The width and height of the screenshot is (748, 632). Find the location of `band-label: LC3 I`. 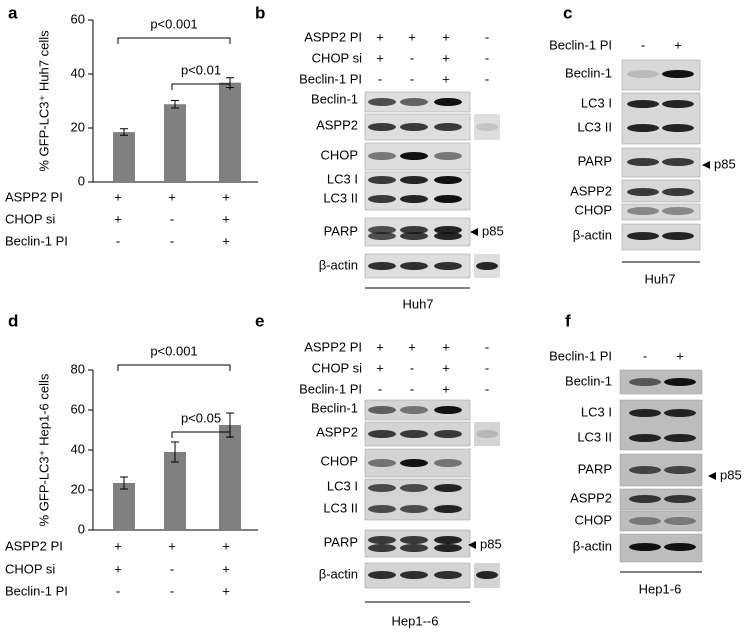

band-label: LC3 I is located at coordinates (342, 178).